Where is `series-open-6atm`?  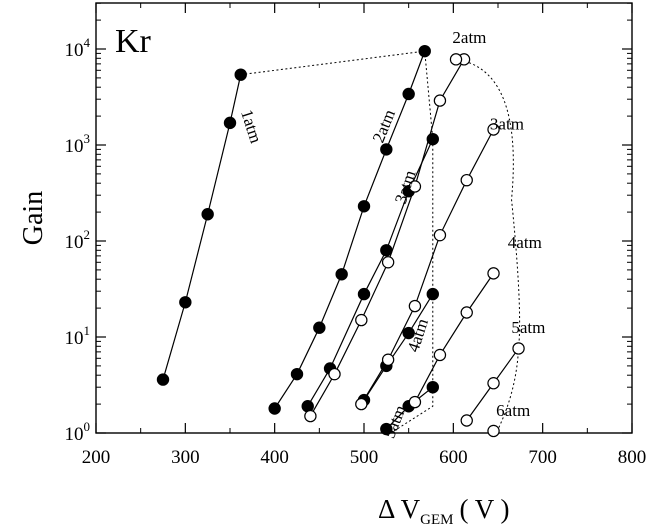 series-open-6atm is located at coordinates (493, 431).